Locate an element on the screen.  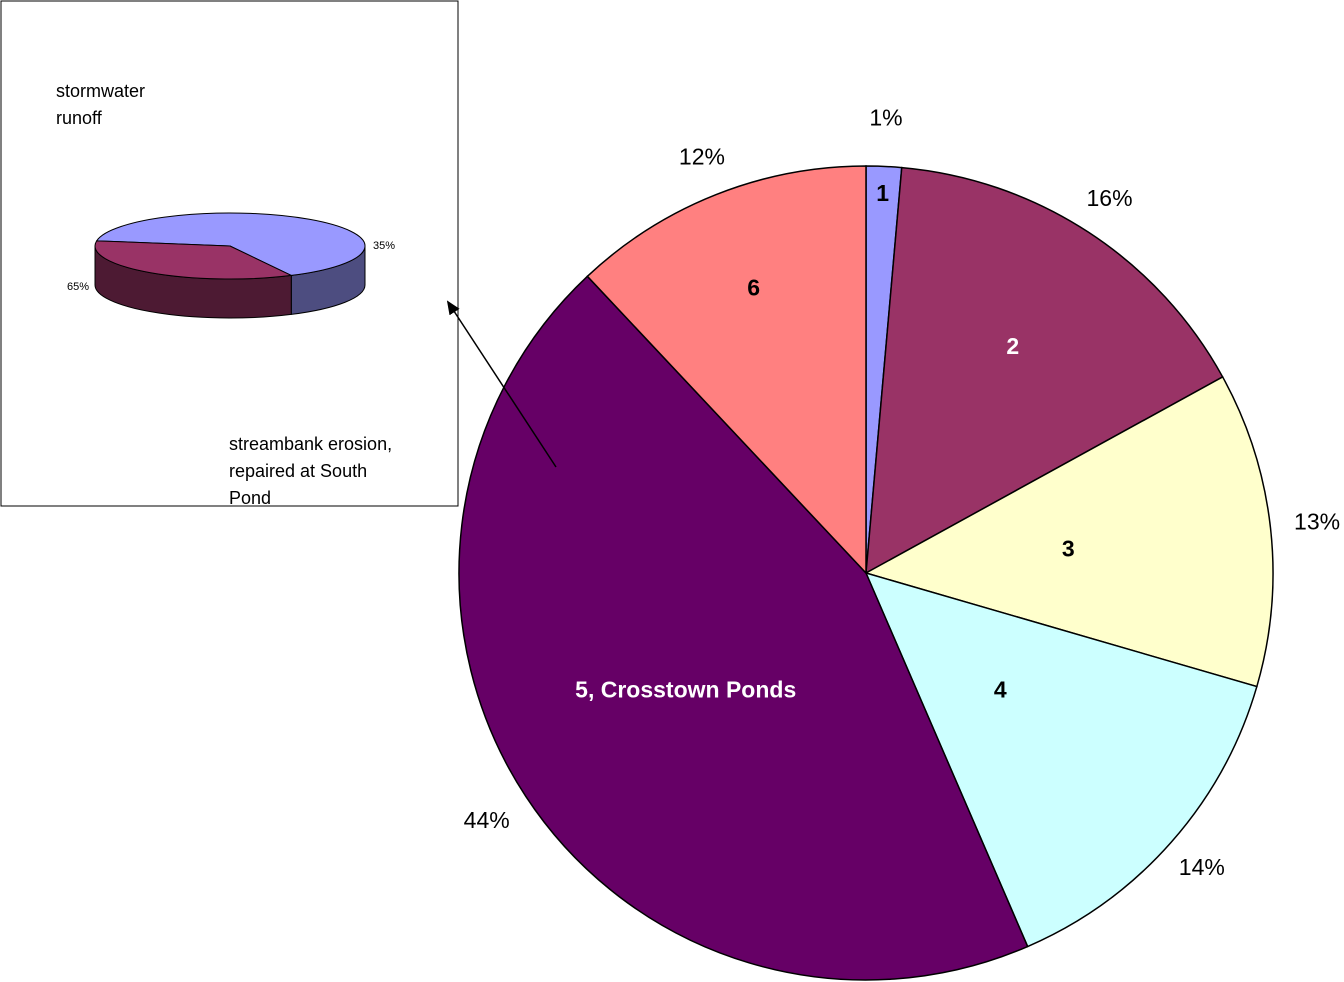
slice-label-1: 1 is located at coordinates (882, 193).